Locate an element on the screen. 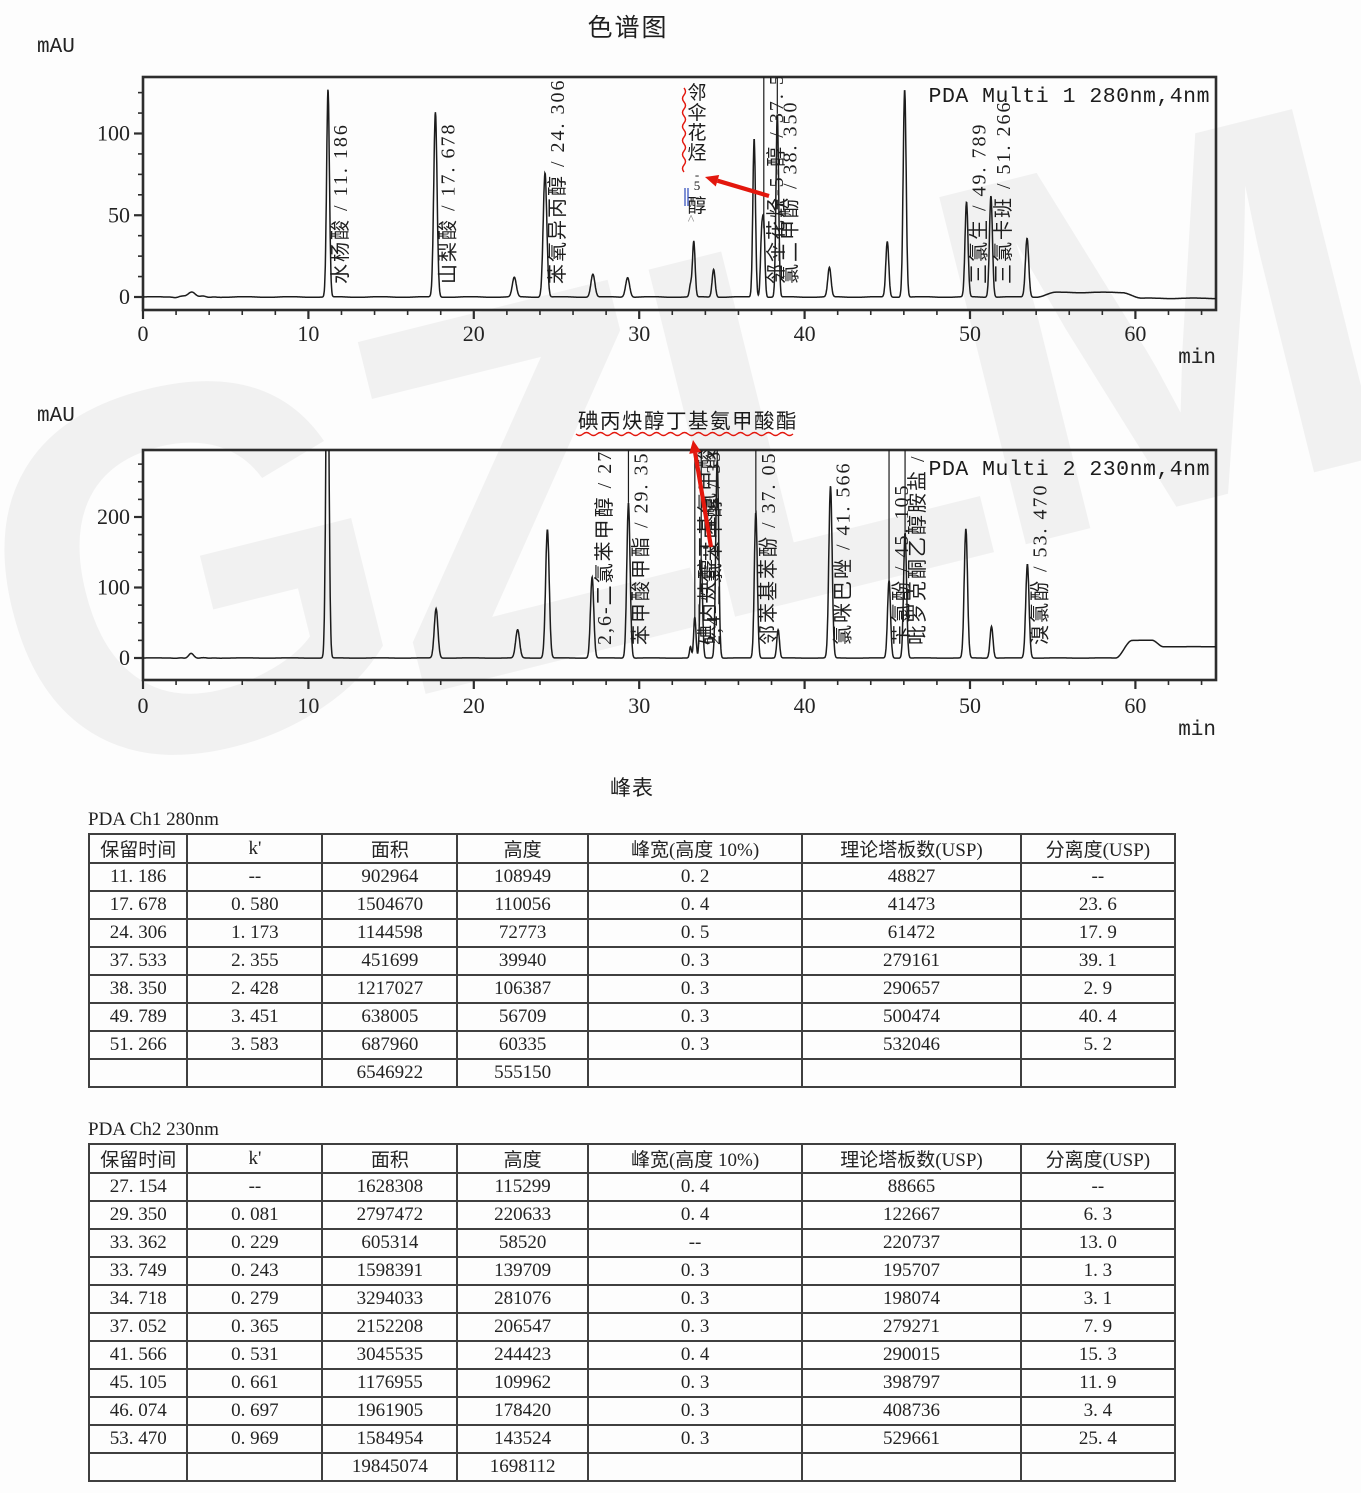 The width and height of the screenshot is (1361, 1493). table-cell: 41473 is located at coordinates (911, 905).